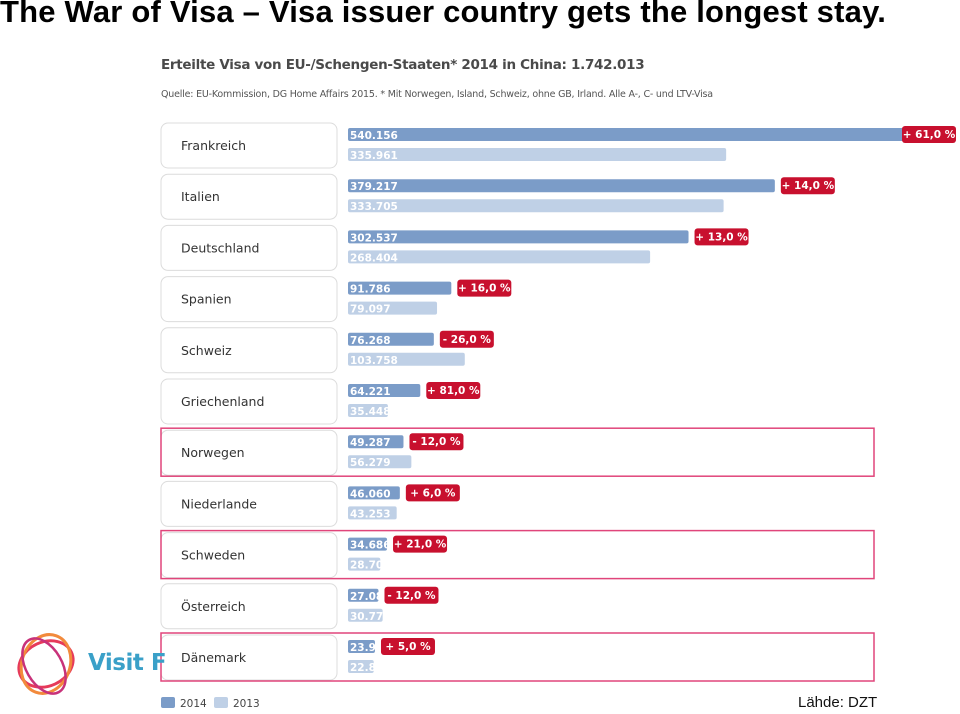  I want to click on change-label: + 21,0 %, so click(420, 545).